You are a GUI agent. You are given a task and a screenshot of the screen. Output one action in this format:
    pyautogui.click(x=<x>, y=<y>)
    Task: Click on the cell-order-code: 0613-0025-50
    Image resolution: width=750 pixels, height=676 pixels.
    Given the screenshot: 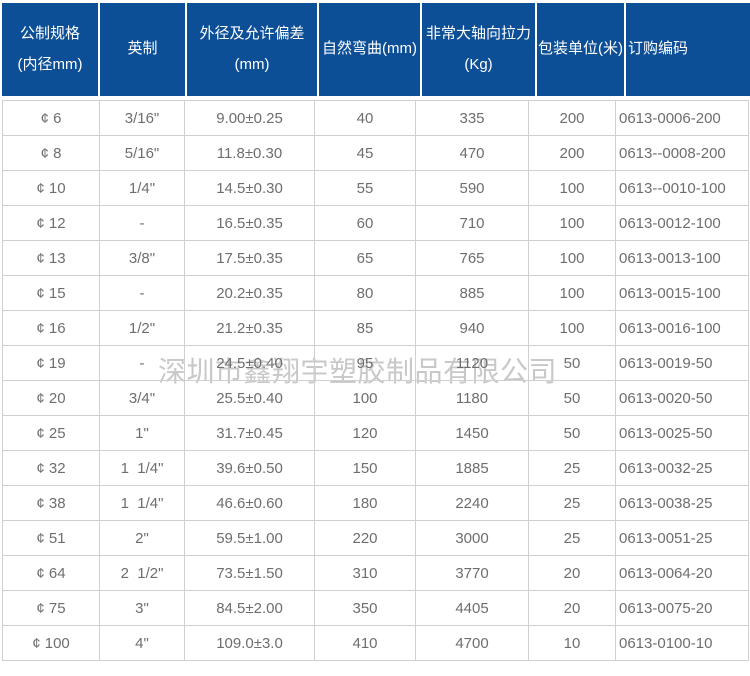 What is the action you would take?
    pyautogui.click(x=682, y=433)
    